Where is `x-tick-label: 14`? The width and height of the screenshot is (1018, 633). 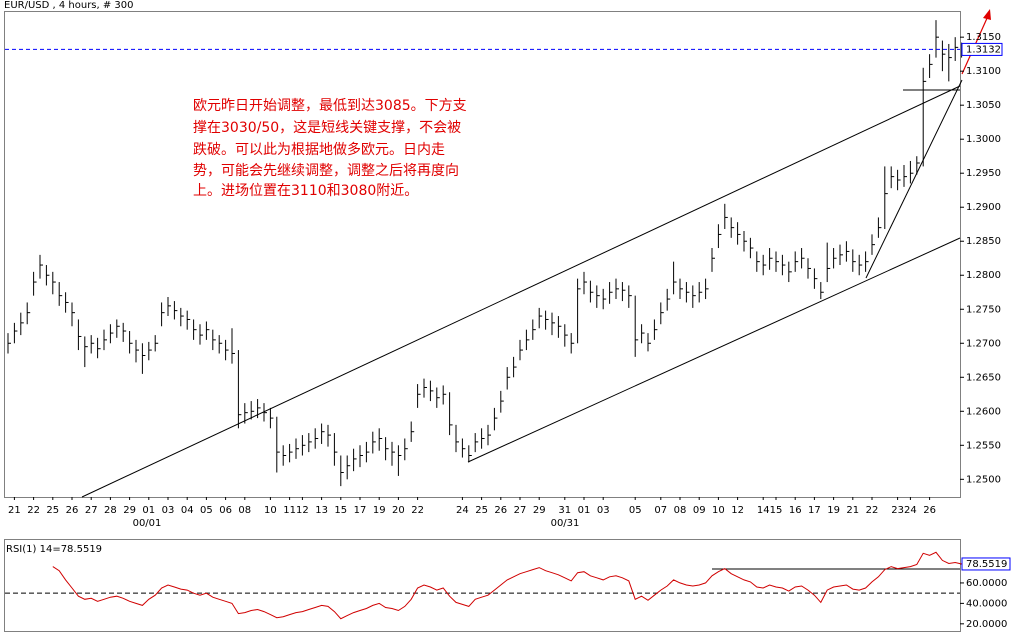 x-tick-label: 14 is located at coordinates (763, 510).